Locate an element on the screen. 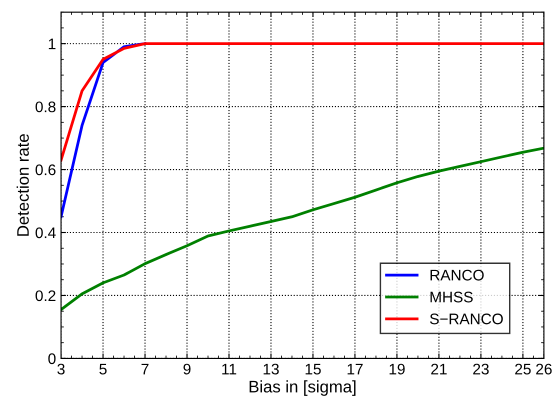 The width and height of the screenshot is (555, 405). x-tick-label: 26 is located at coordinates (544, 369).